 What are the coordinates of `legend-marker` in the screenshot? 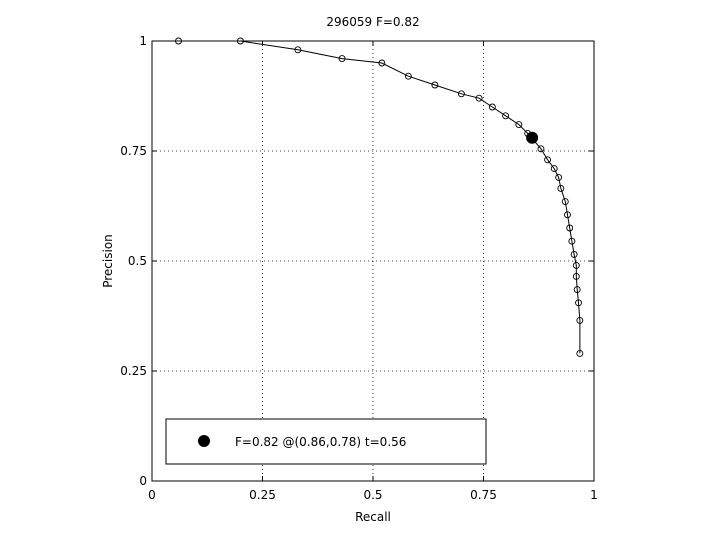 It's located at (204, 441).